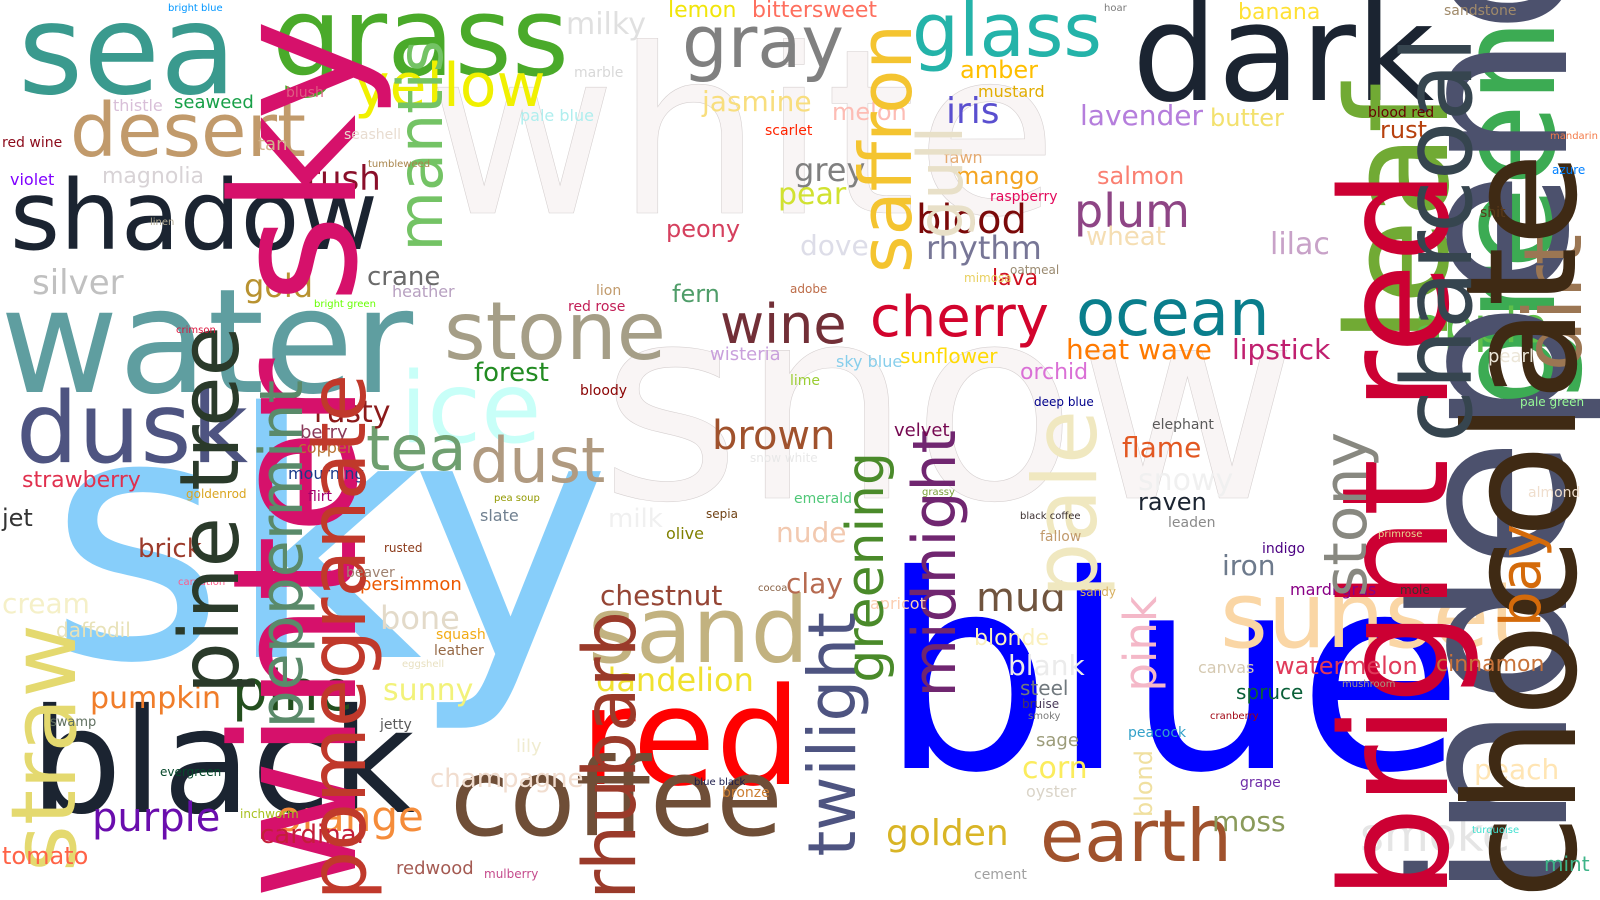 This screenshot has width=1600, height=900. What do you see at coordinates (511, 373) in the screenshot?
I see `word-forest: forest` at bounding box center [511, 373].